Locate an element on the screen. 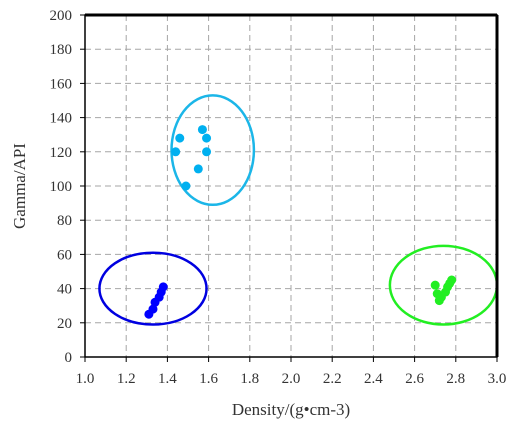 The width and height of the screenshot is (510, 422). y-tick-label: 100 is located at coordinates (61, 187).